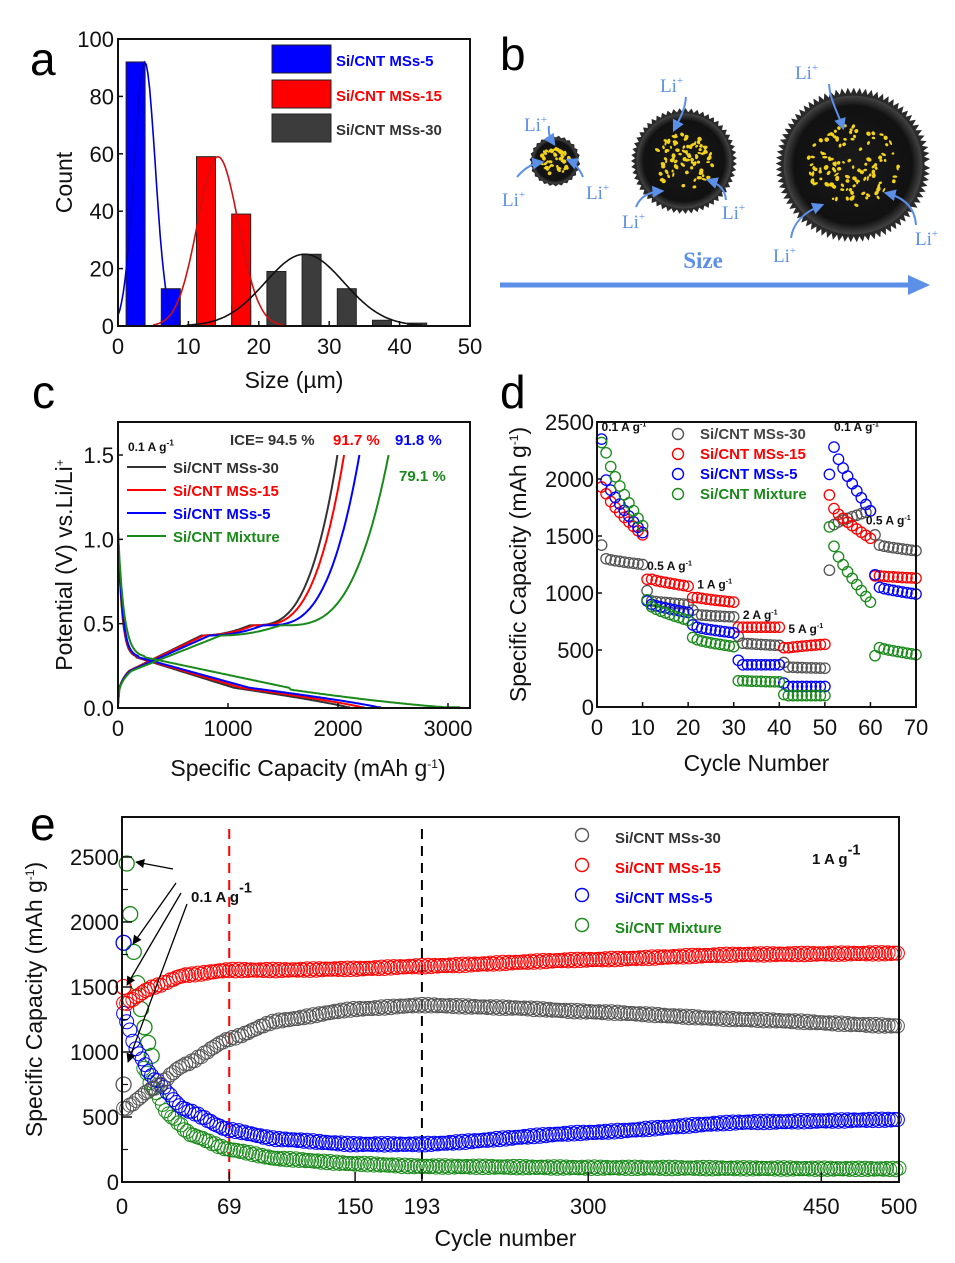  I want to click on li-arrow-med-left, so click(650, 196).